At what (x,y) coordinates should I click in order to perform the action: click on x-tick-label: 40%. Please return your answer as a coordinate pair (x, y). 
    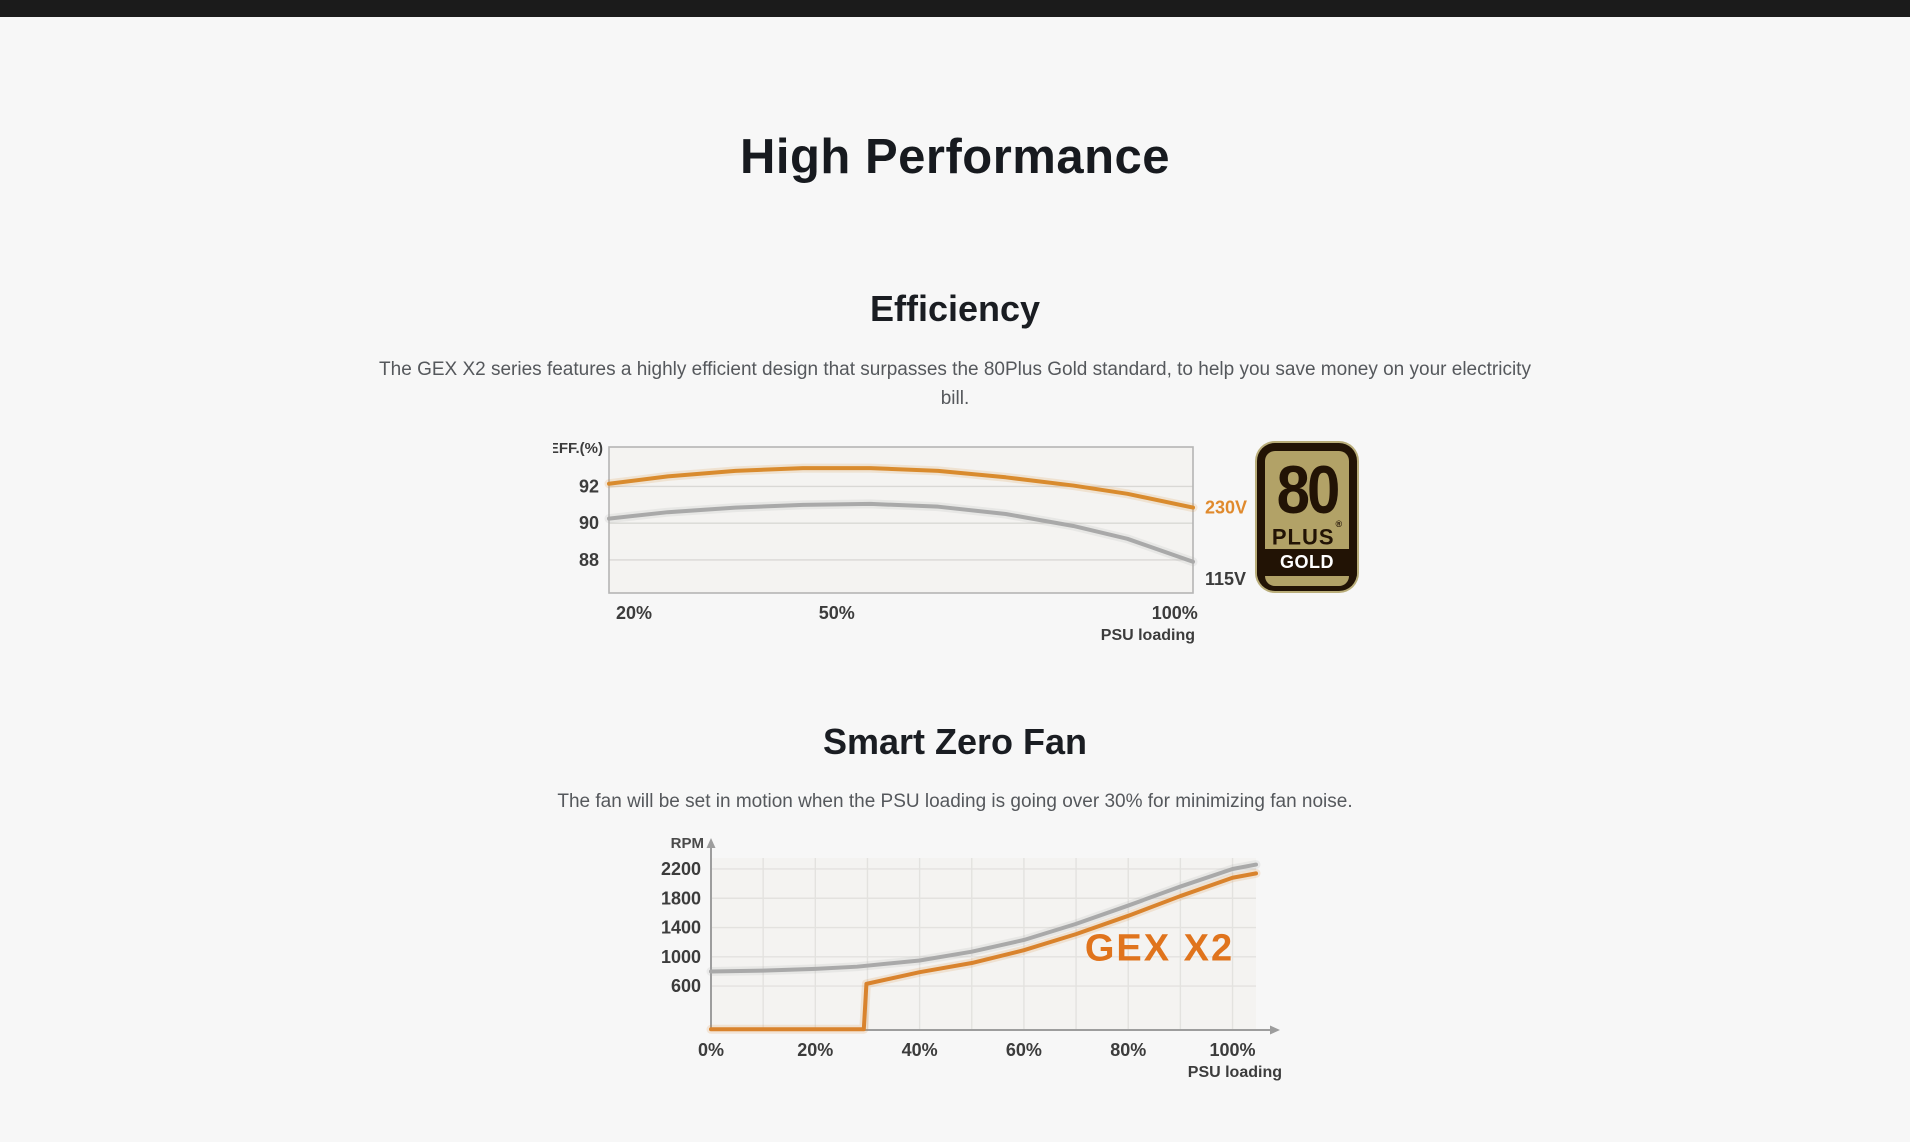
    Looking at the image, I should click on (919, 1050).